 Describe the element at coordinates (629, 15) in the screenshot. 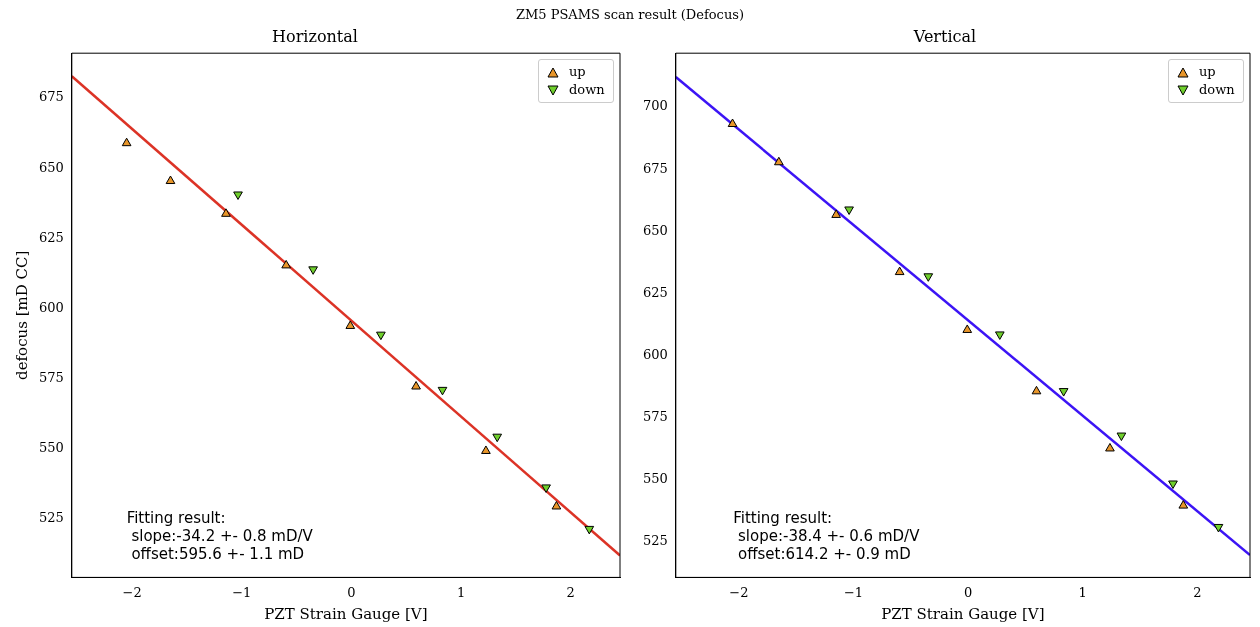

I see `text: ZM5 PSAMS scan result (Defocus)` at that location.